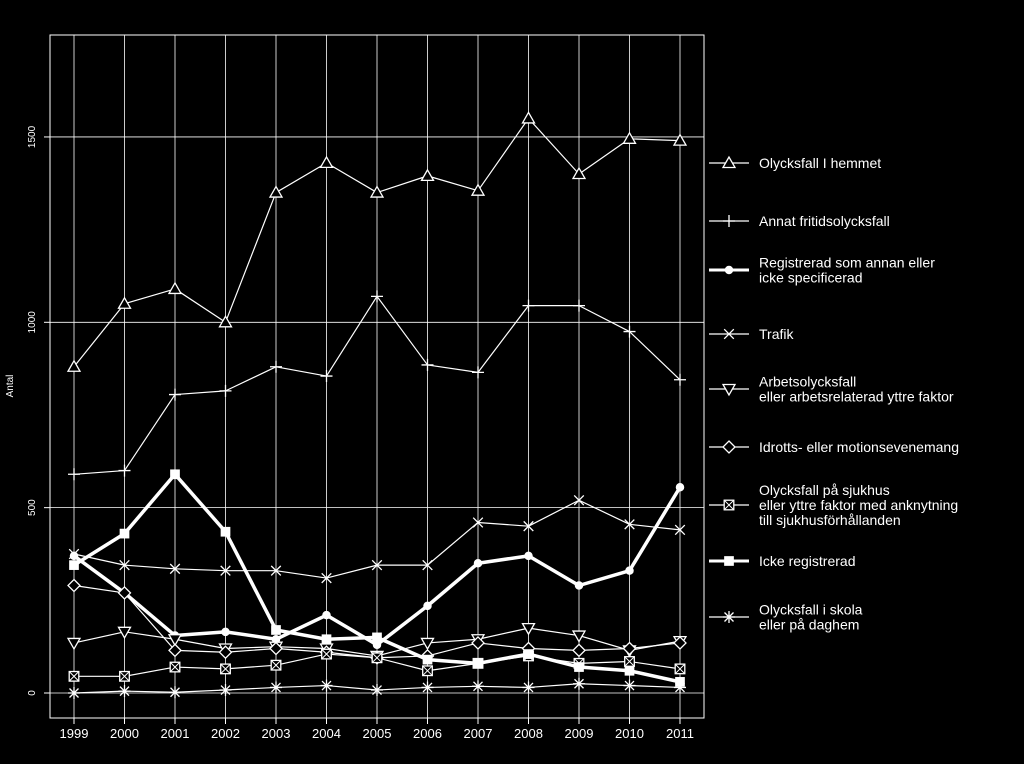  What do you see at coordinates (32, 507) in the screenshot?
I see `y-tick-label: 500` at bounding box center [32, 507].